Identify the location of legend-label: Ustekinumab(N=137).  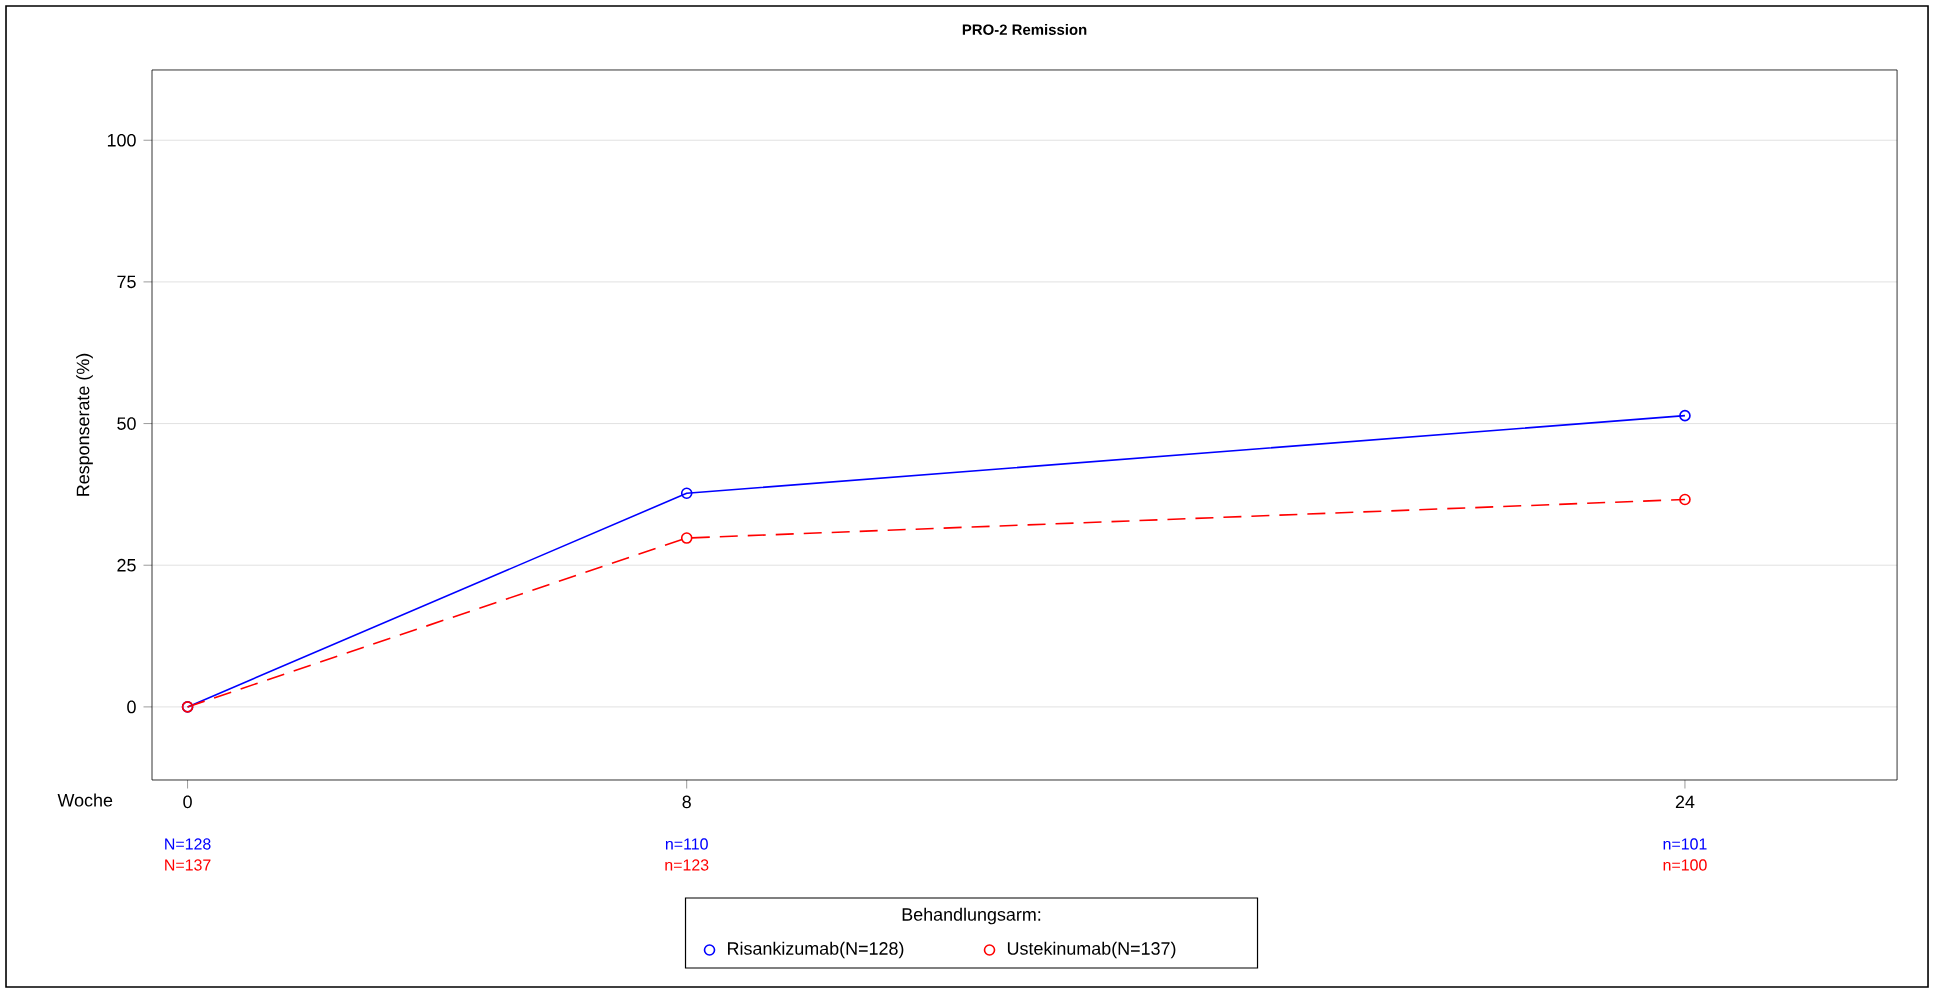
(1091, 950).